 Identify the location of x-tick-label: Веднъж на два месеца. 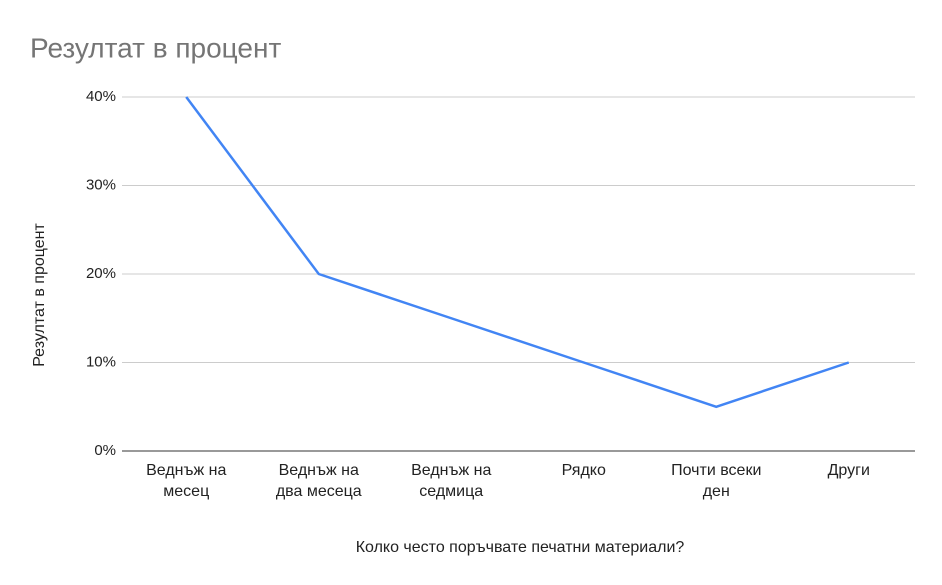
(318, 481).